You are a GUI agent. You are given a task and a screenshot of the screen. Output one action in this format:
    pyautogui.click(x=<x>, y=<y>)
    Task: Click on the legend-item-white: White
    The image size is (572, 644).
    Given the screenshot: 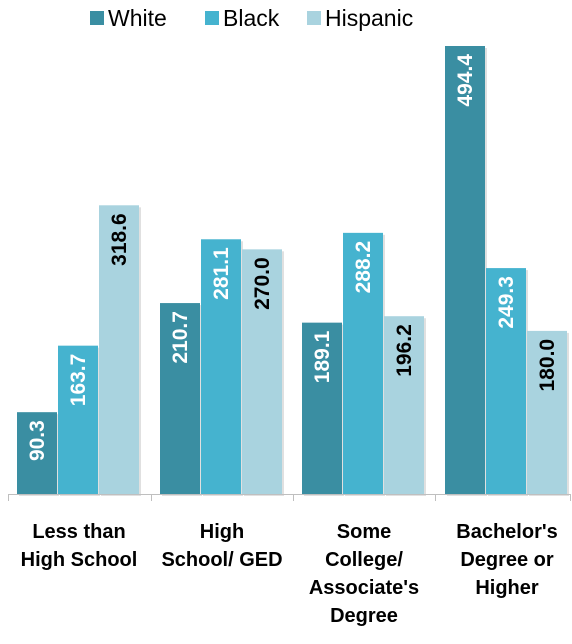 What is the action you would take?
    pyautogui.click(x=128, y=18)
    